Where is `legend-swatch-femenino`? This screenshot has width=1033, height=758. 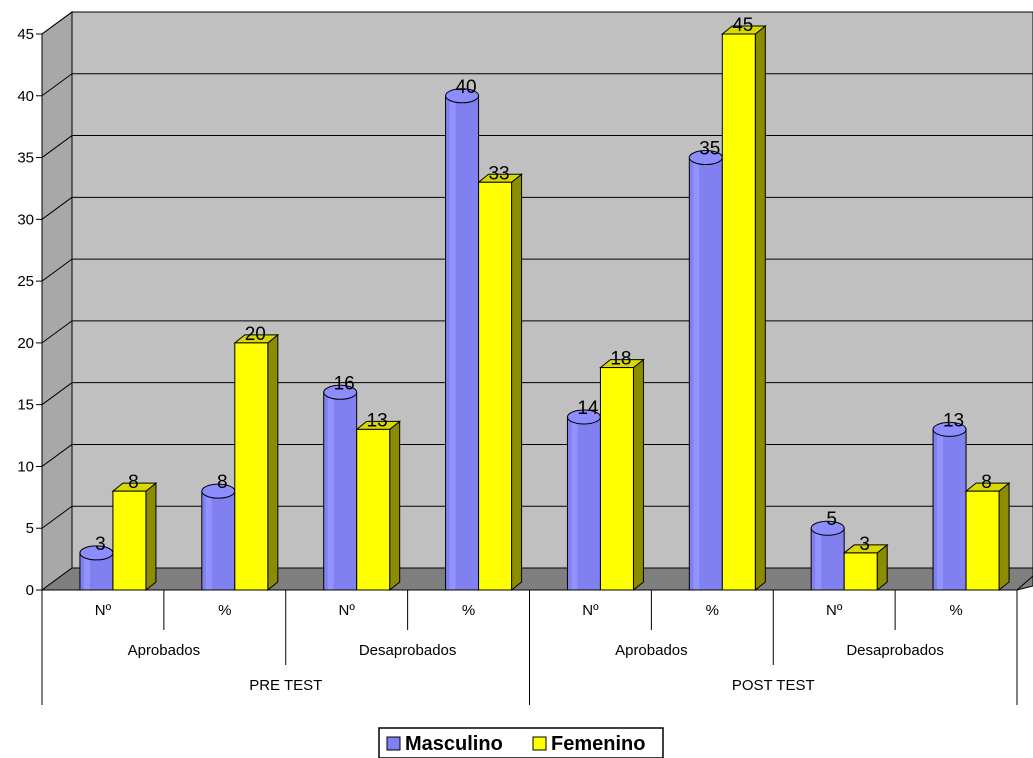 legend-swatch-femenino is located at coordinates (539, 743).